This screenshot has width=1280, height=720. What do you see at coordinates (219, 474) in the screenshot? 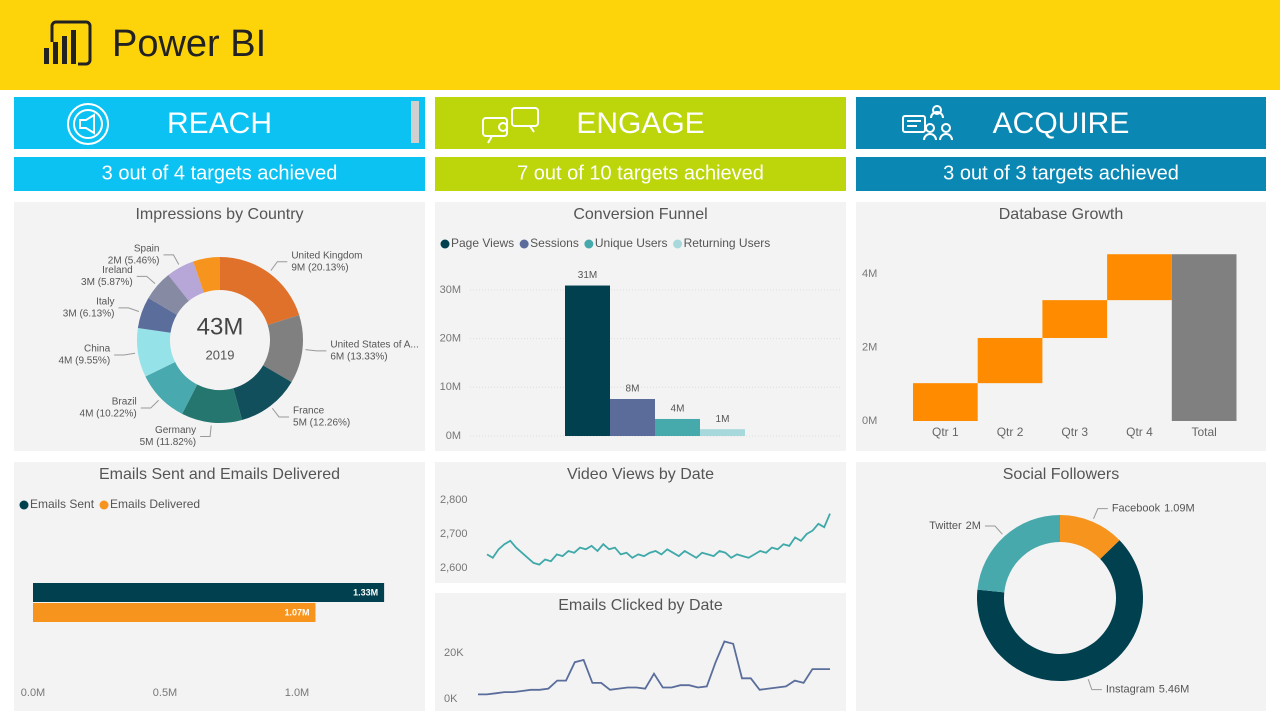
I see `chart-title: Emails Sent and Emails Delivered` at bounding box center [219, 474].